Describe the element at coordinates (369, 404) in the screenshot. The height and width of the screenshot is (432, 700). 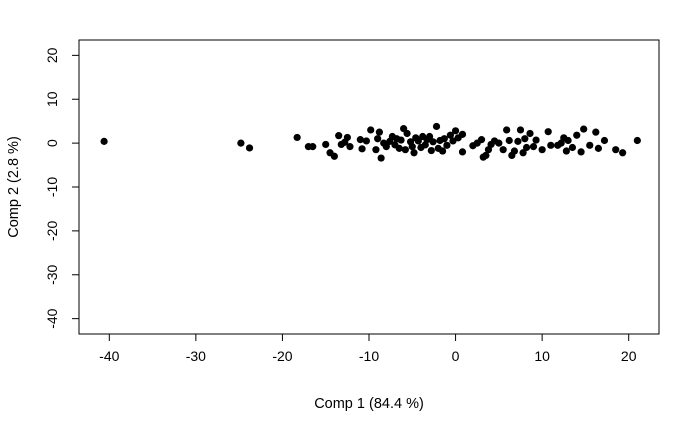
I see `x-axis-title: Comp 1 (84.4 %)` at that location.